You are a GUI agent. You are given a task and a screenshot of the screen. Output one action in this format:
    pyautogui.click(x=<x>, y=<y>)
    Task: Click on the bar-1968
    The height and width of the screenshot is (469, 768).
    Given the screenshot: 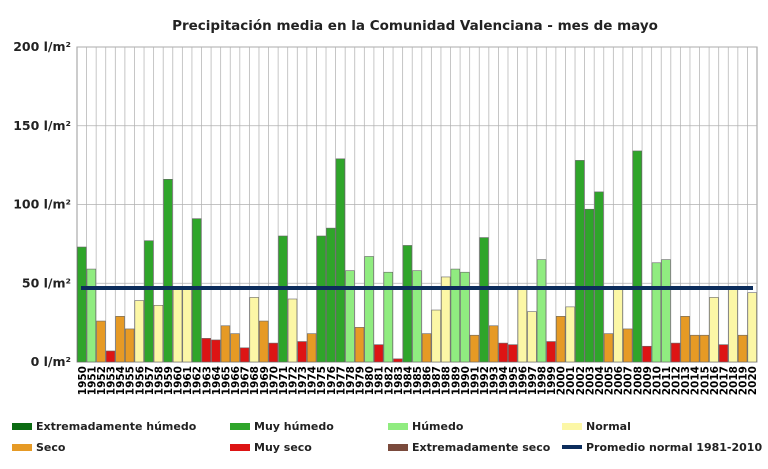 What is the action you would take?
    pyautogui.click(x=254, y=330)
    